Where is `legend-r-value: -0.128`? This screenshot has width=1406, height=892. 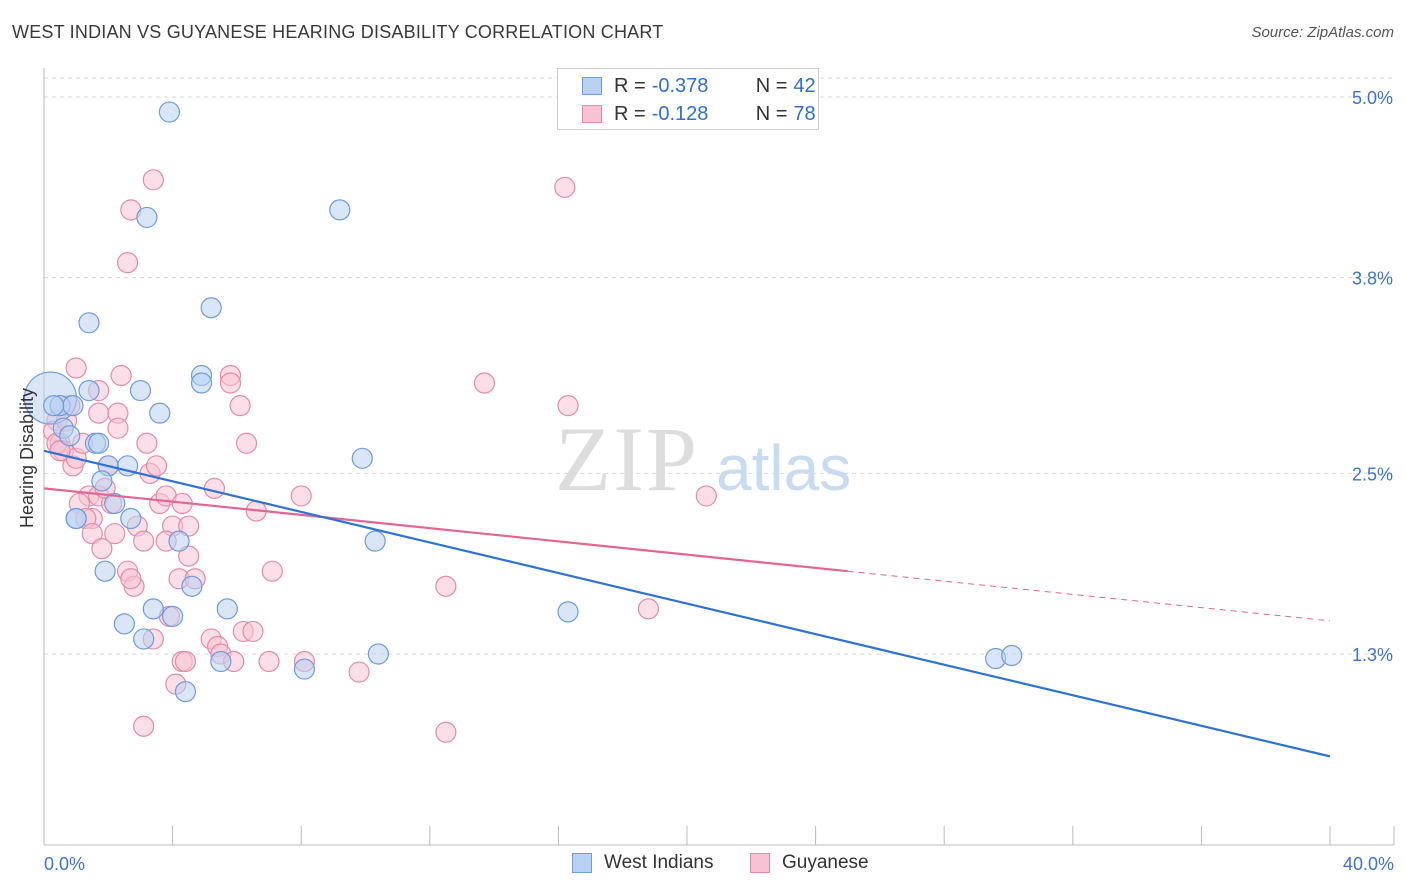
legend-r-value: -0.128 is located at coordinates (680, 113).